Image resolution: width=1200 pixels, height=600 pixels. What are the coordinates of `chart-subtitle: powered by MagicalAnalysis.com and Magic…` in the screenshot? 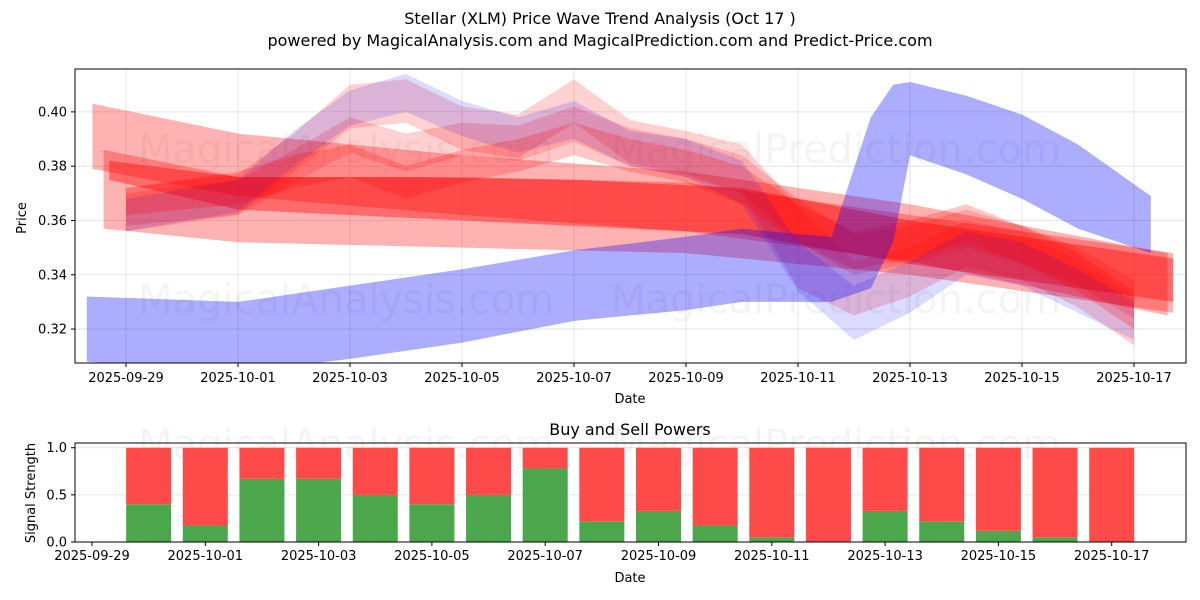 It's located at (600, 40).